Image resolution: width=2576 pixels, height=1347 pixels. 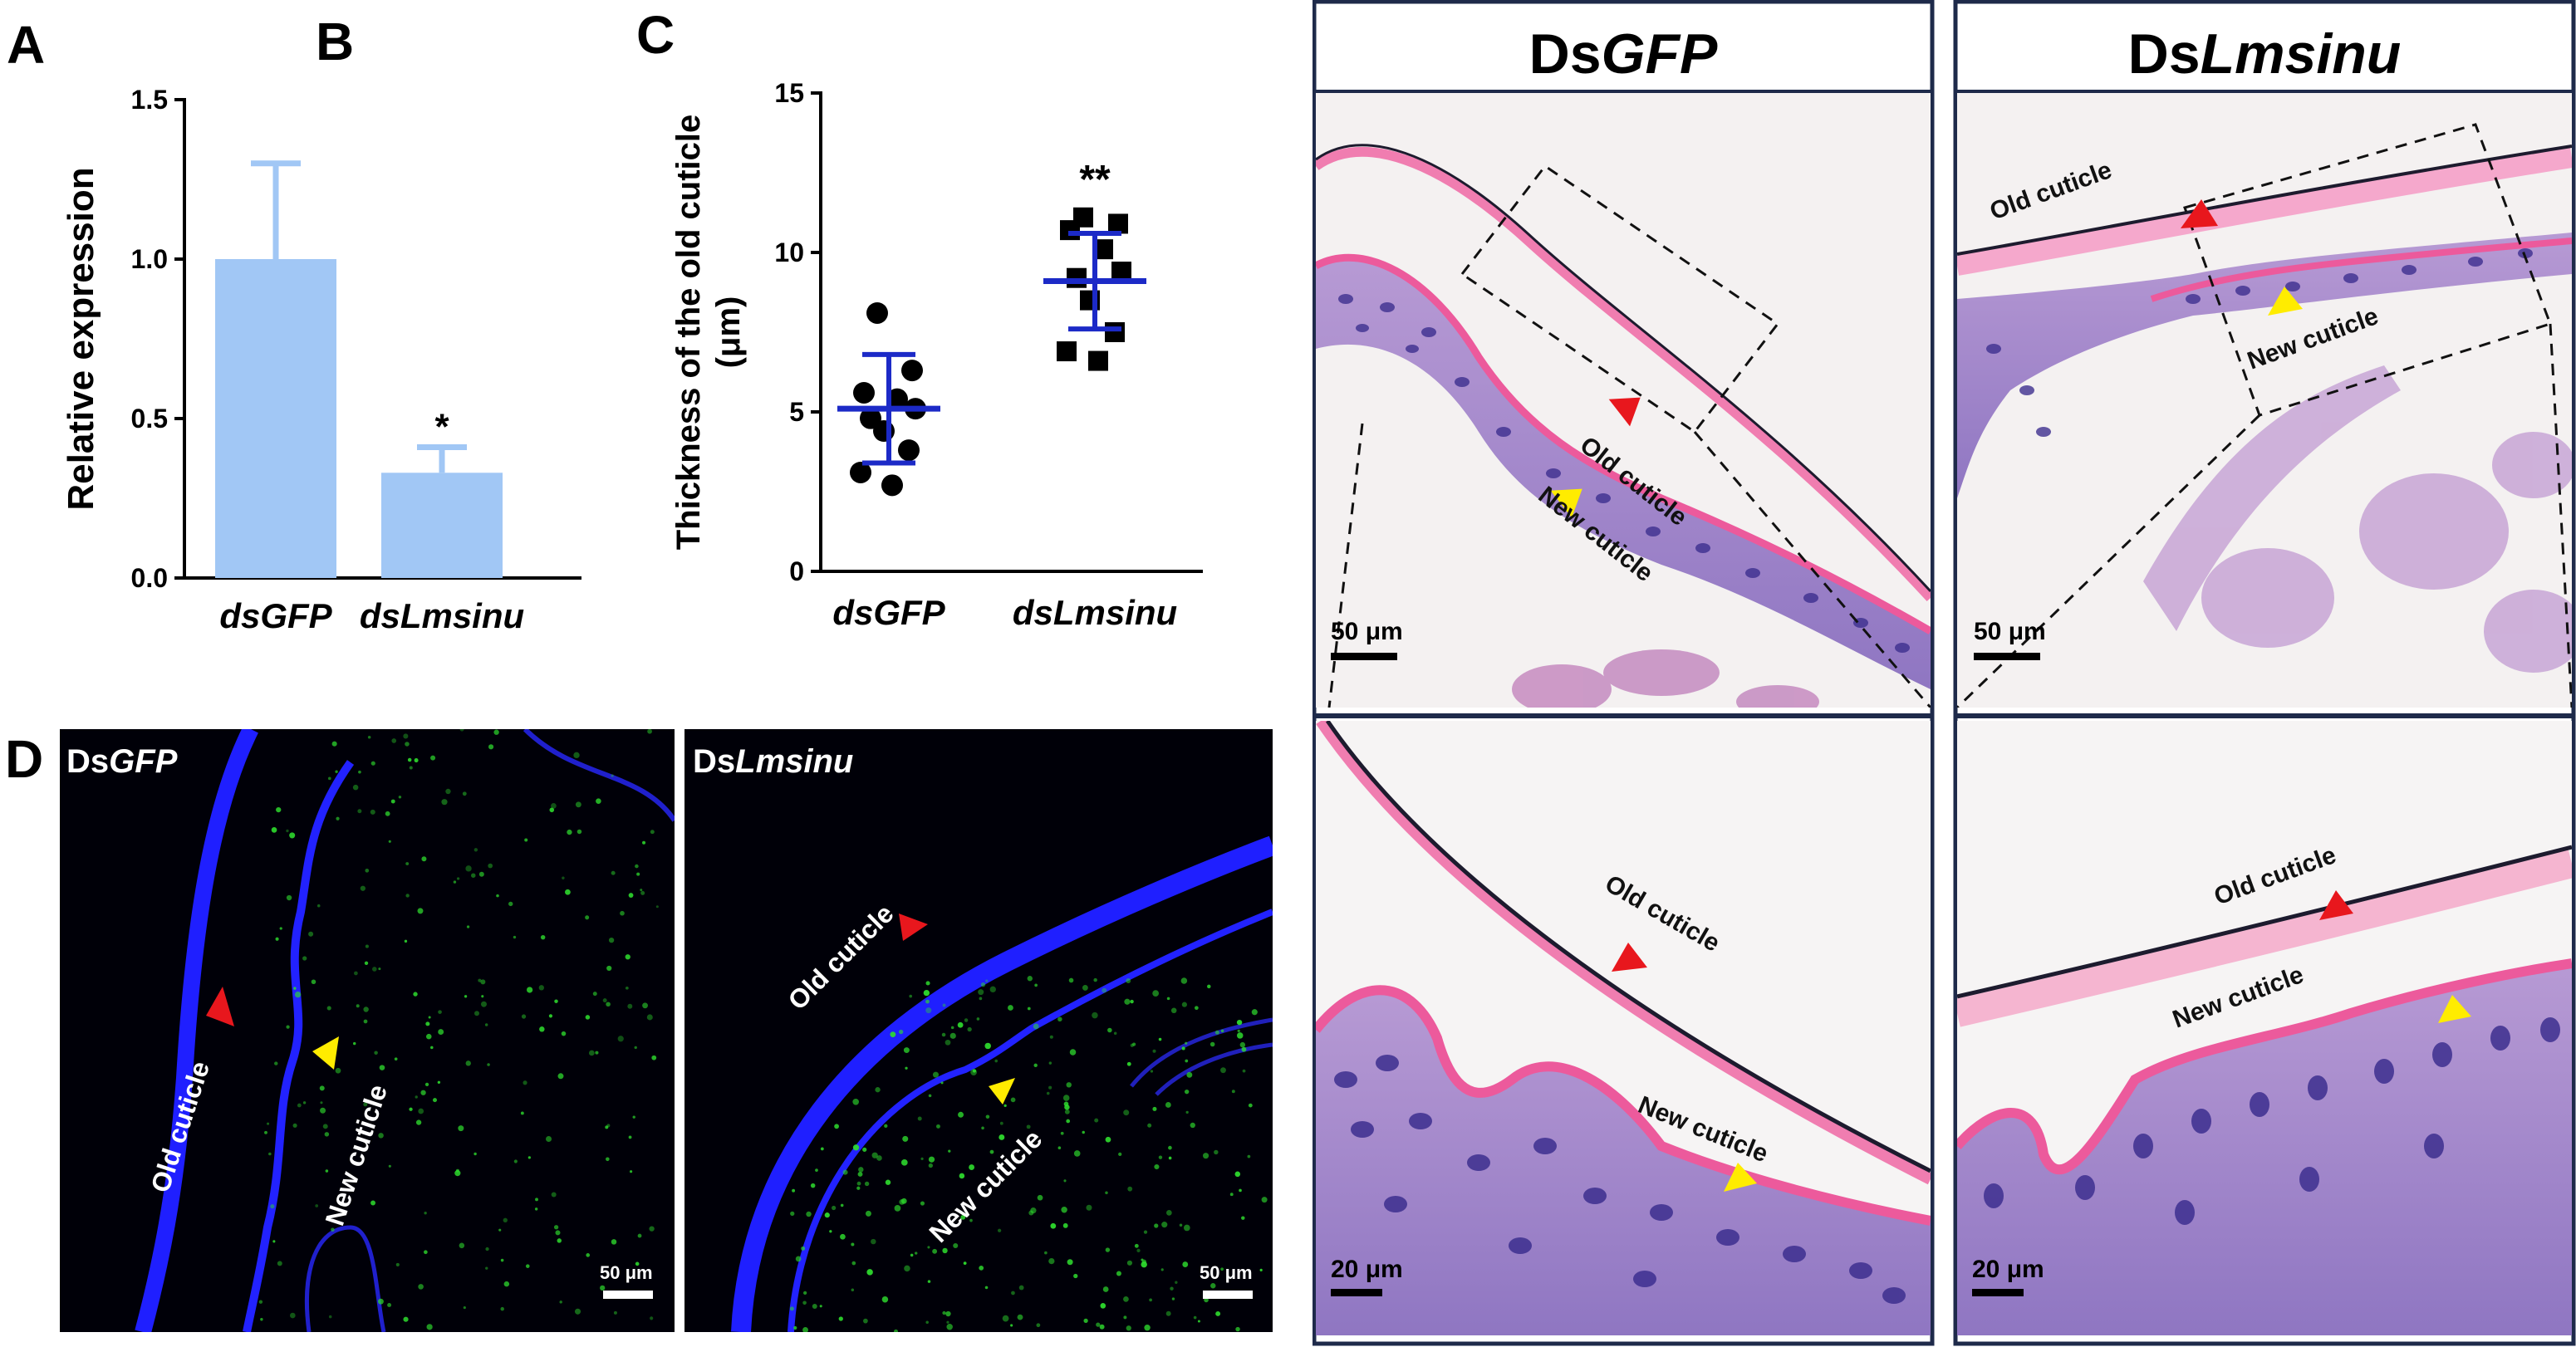 What do you see at coordinates (1226, 1272) in the screenshot?
I see `scale-label: 50 μm` at bounding box center [1226, 1272].